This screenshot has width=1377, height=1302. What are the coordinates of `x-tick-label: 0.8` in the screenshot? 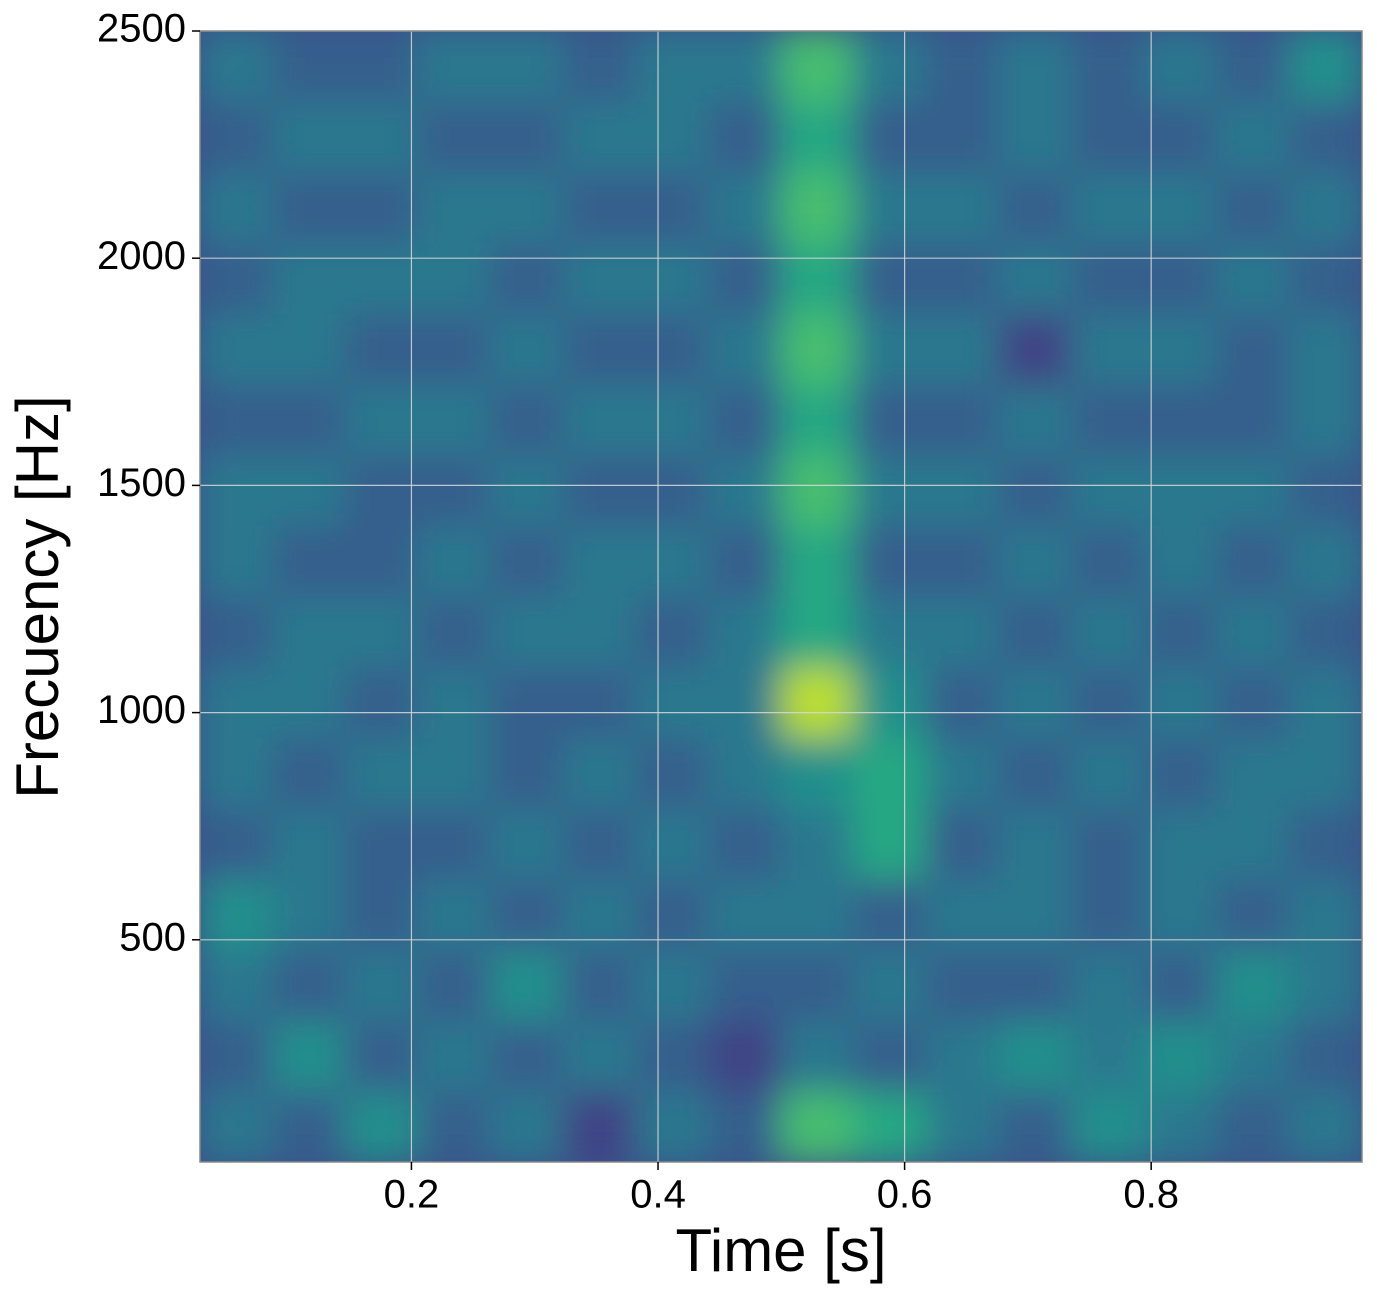 It's located at (1151, 1195).